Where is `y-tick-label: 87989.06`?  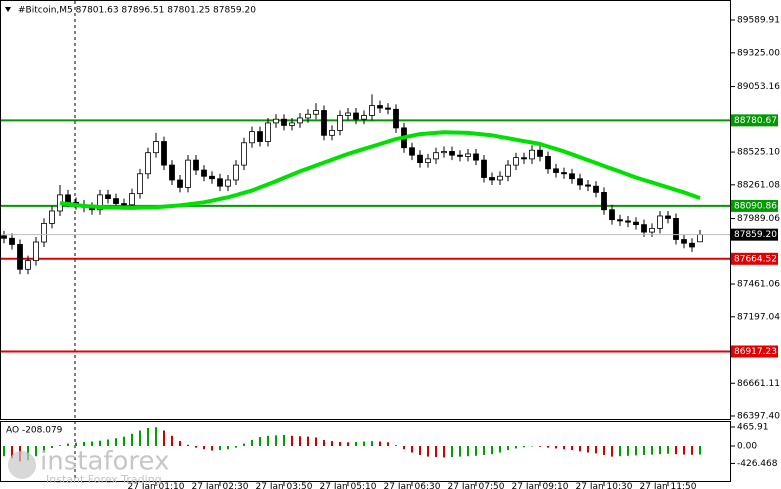 y-tick-label: 87989.06 is located at coordinates (758, 219).